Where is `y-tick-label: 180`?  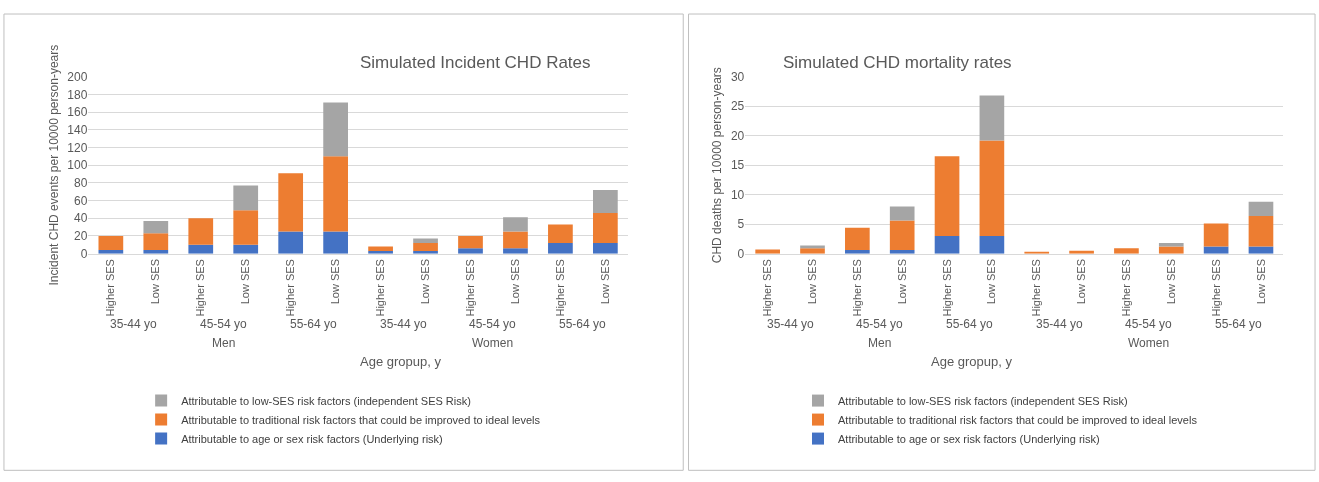
y-tick-label: 180 is located at coordinates (77, 94).